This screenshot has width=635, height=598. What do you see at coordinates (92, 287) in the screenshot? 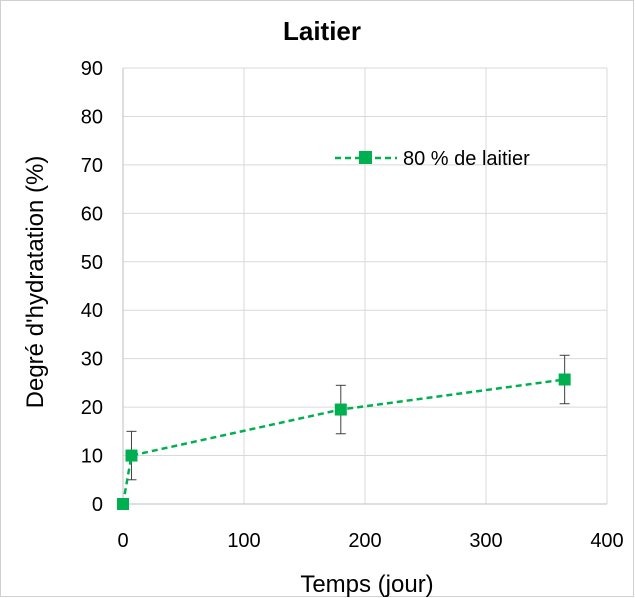
I see `y-tick-labels: 0 10 20 30 40 50 60 70 80 90` at bounding box center [92, 287].